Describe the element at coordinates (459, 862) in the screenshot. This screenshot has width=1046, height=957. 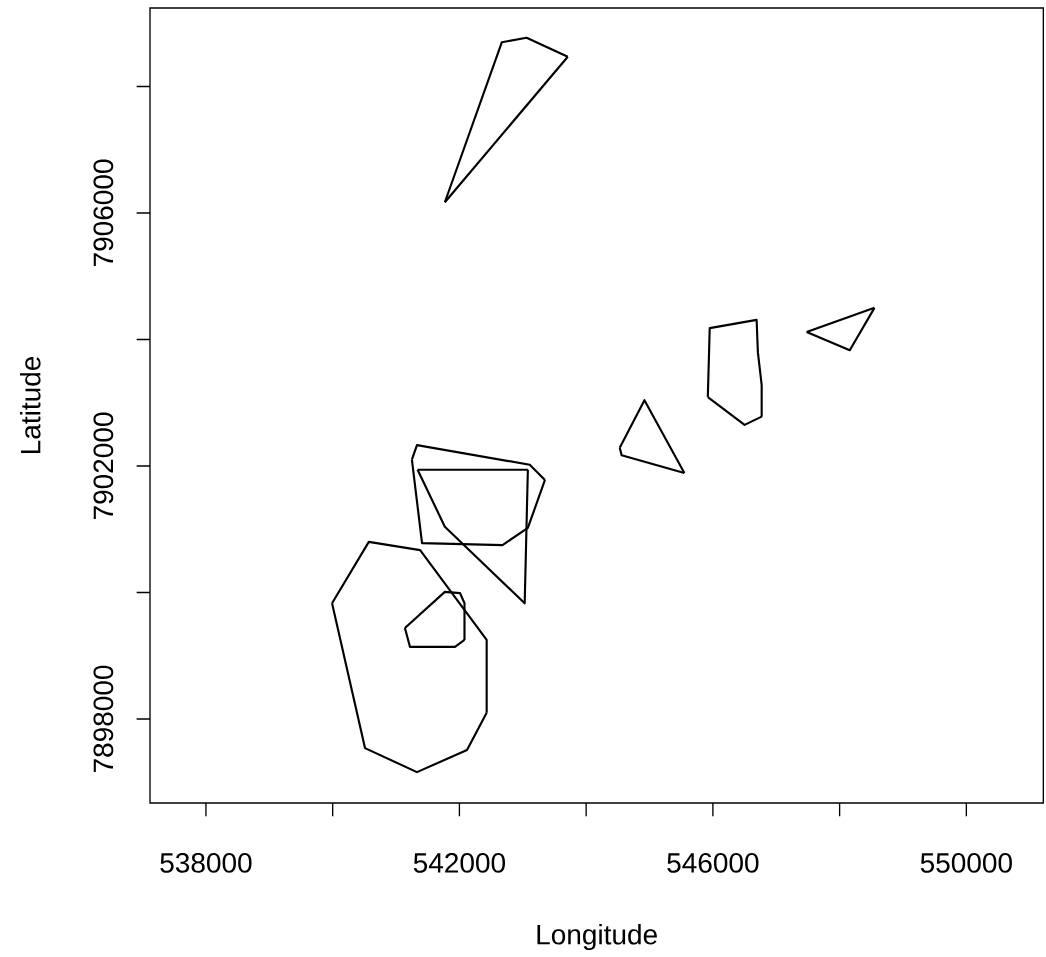
I see `x-tick-label: 542000` at that location.